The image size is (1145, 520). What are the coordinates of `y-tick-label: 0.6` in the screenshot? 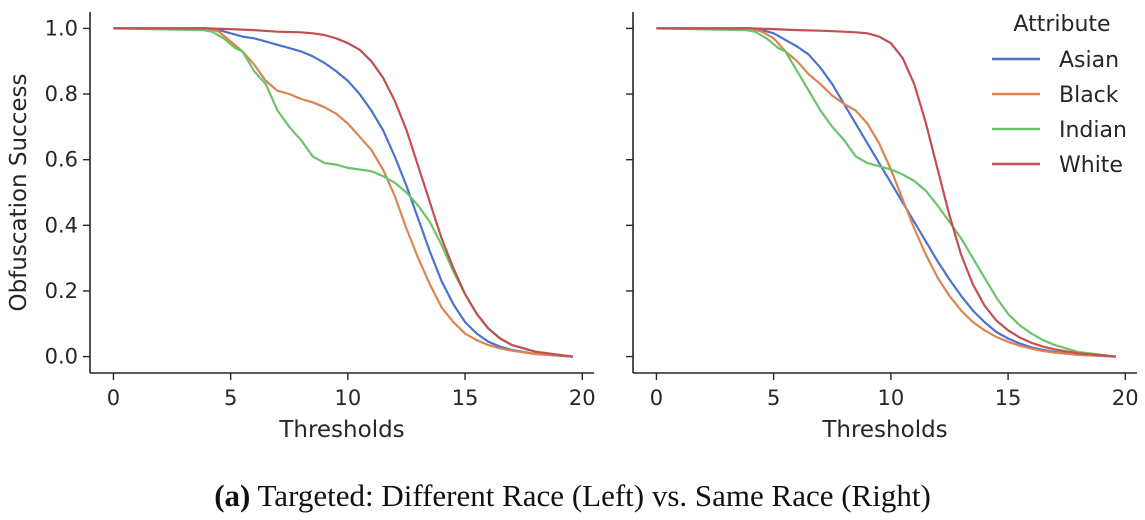 It's located at (61, 160).